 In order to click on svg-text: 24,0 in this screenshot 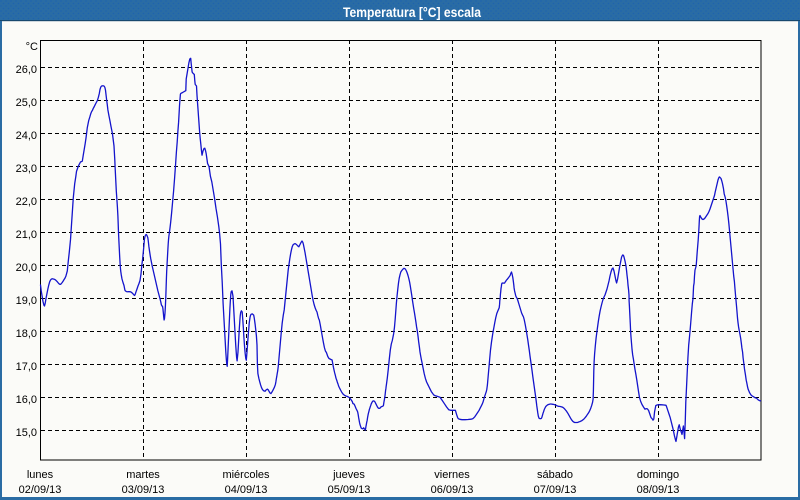, I will do `click(26, 136)`.